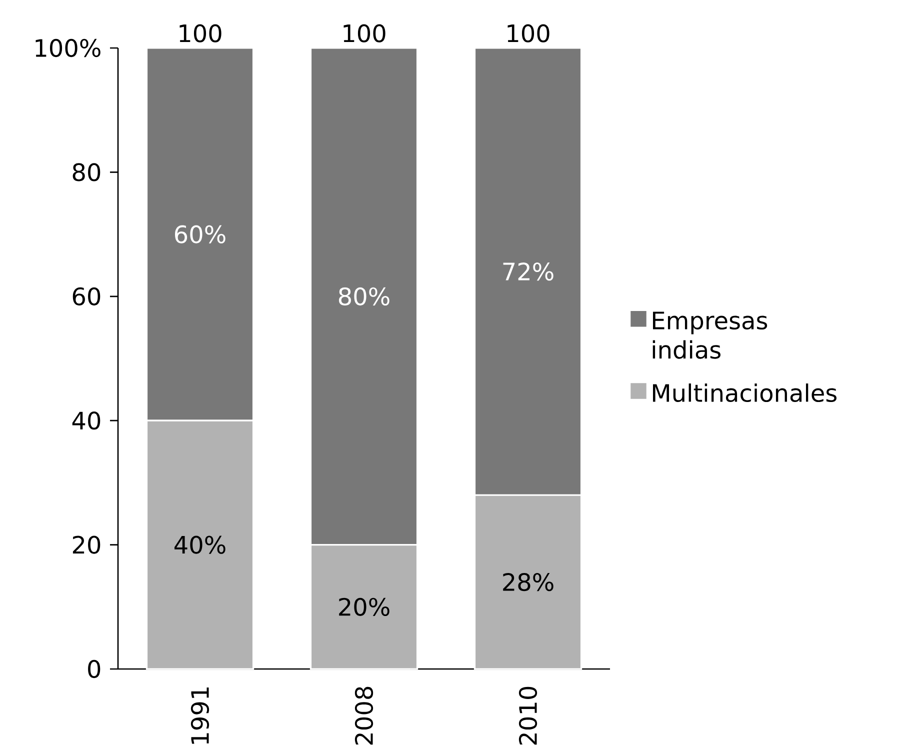 Image resolution: width=911 pixels, height=754 pixels. I want to click on y-tick-label: 60, so click(86, 296).